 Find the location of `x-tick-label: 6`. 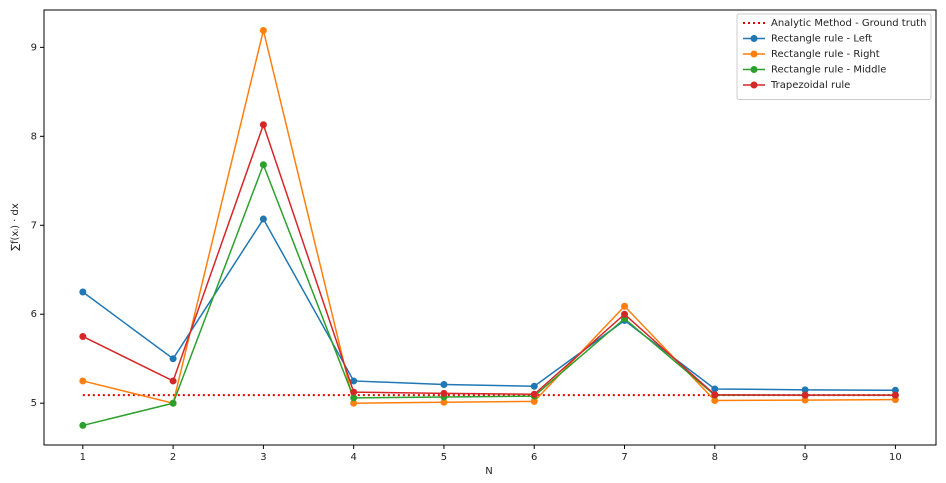

x-tick-label: 6 is located at coordinates (534, 457).